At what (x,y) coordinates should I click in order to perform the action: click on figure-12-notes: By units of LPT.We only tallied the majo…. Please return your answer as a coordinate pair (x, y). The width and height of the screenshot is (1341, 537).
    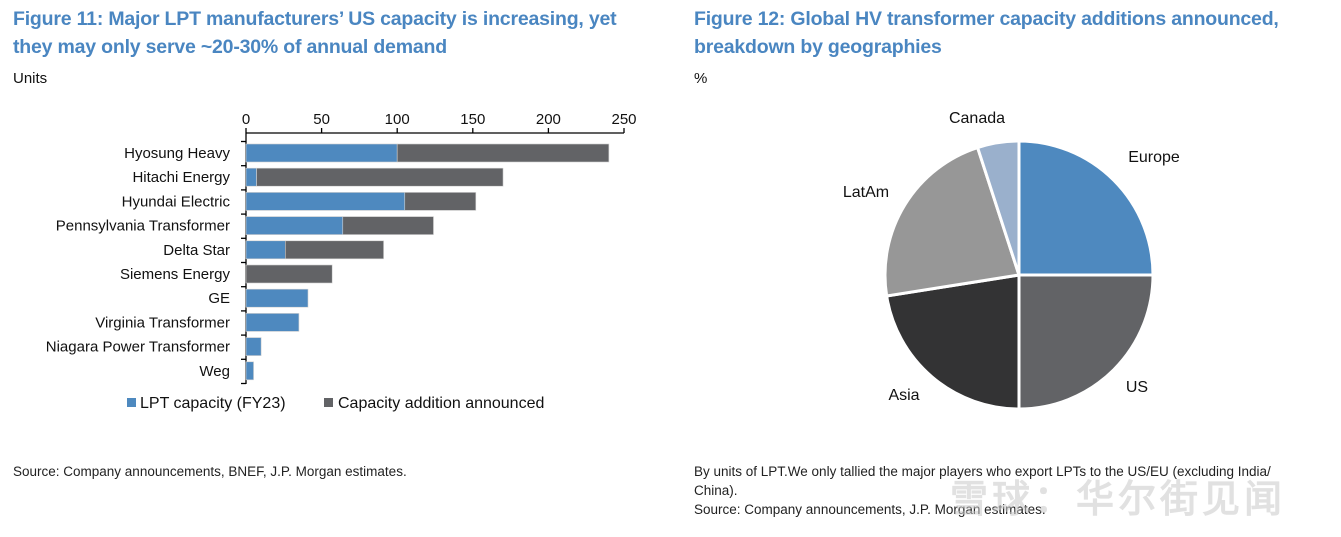
    Looking at the image, I should click on (982, 490).